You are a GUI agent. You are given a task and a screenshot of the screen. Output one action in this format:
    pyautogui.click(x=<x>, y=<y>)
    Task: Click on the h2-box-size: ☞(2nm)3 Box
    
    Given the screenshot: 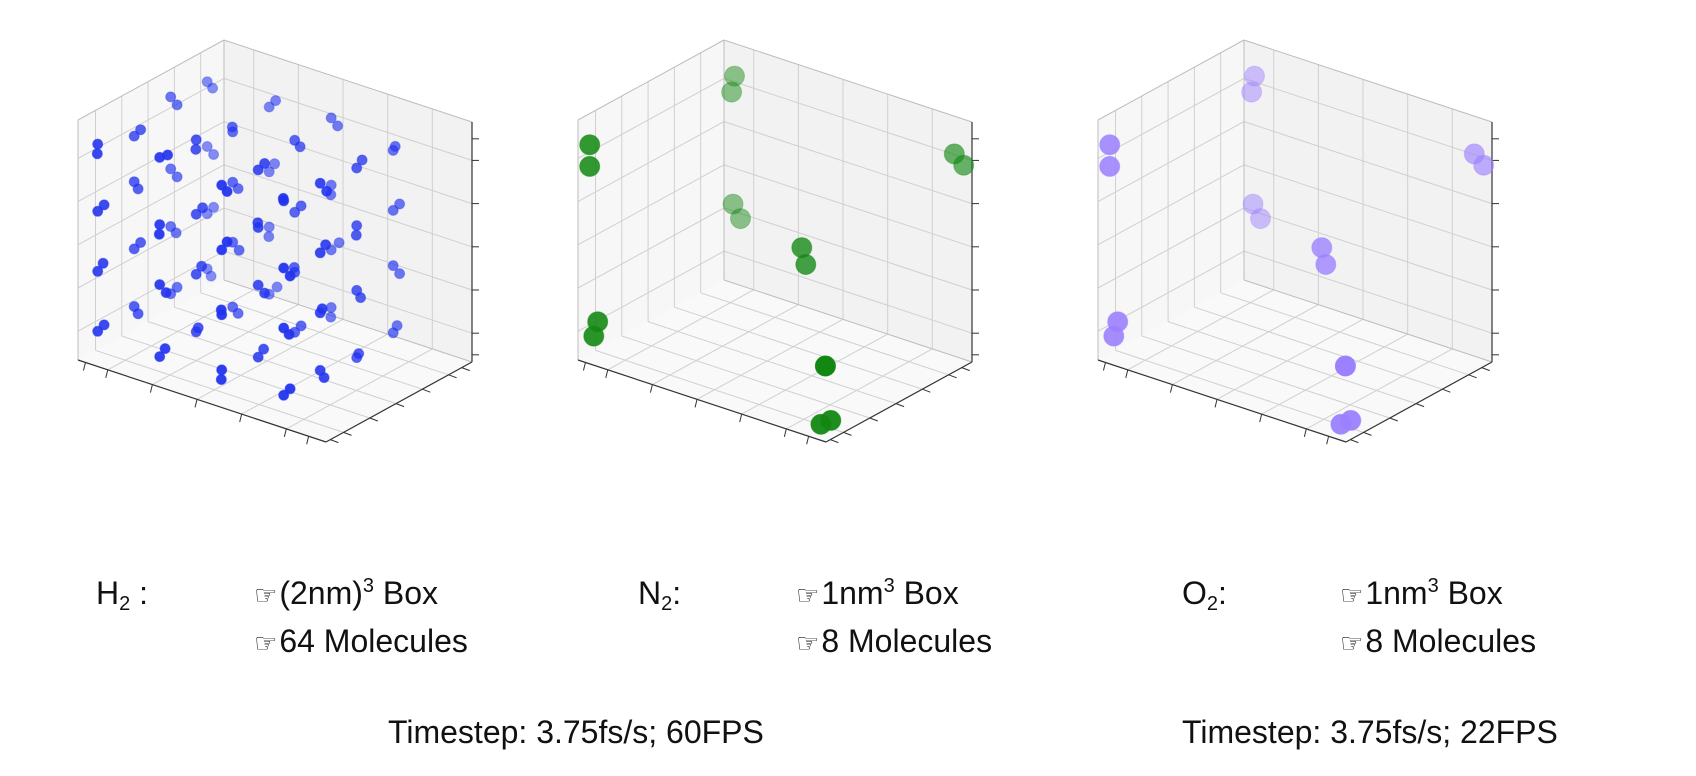 What is the action you would take?
    pyautogui.click(x=346, y=593)
    